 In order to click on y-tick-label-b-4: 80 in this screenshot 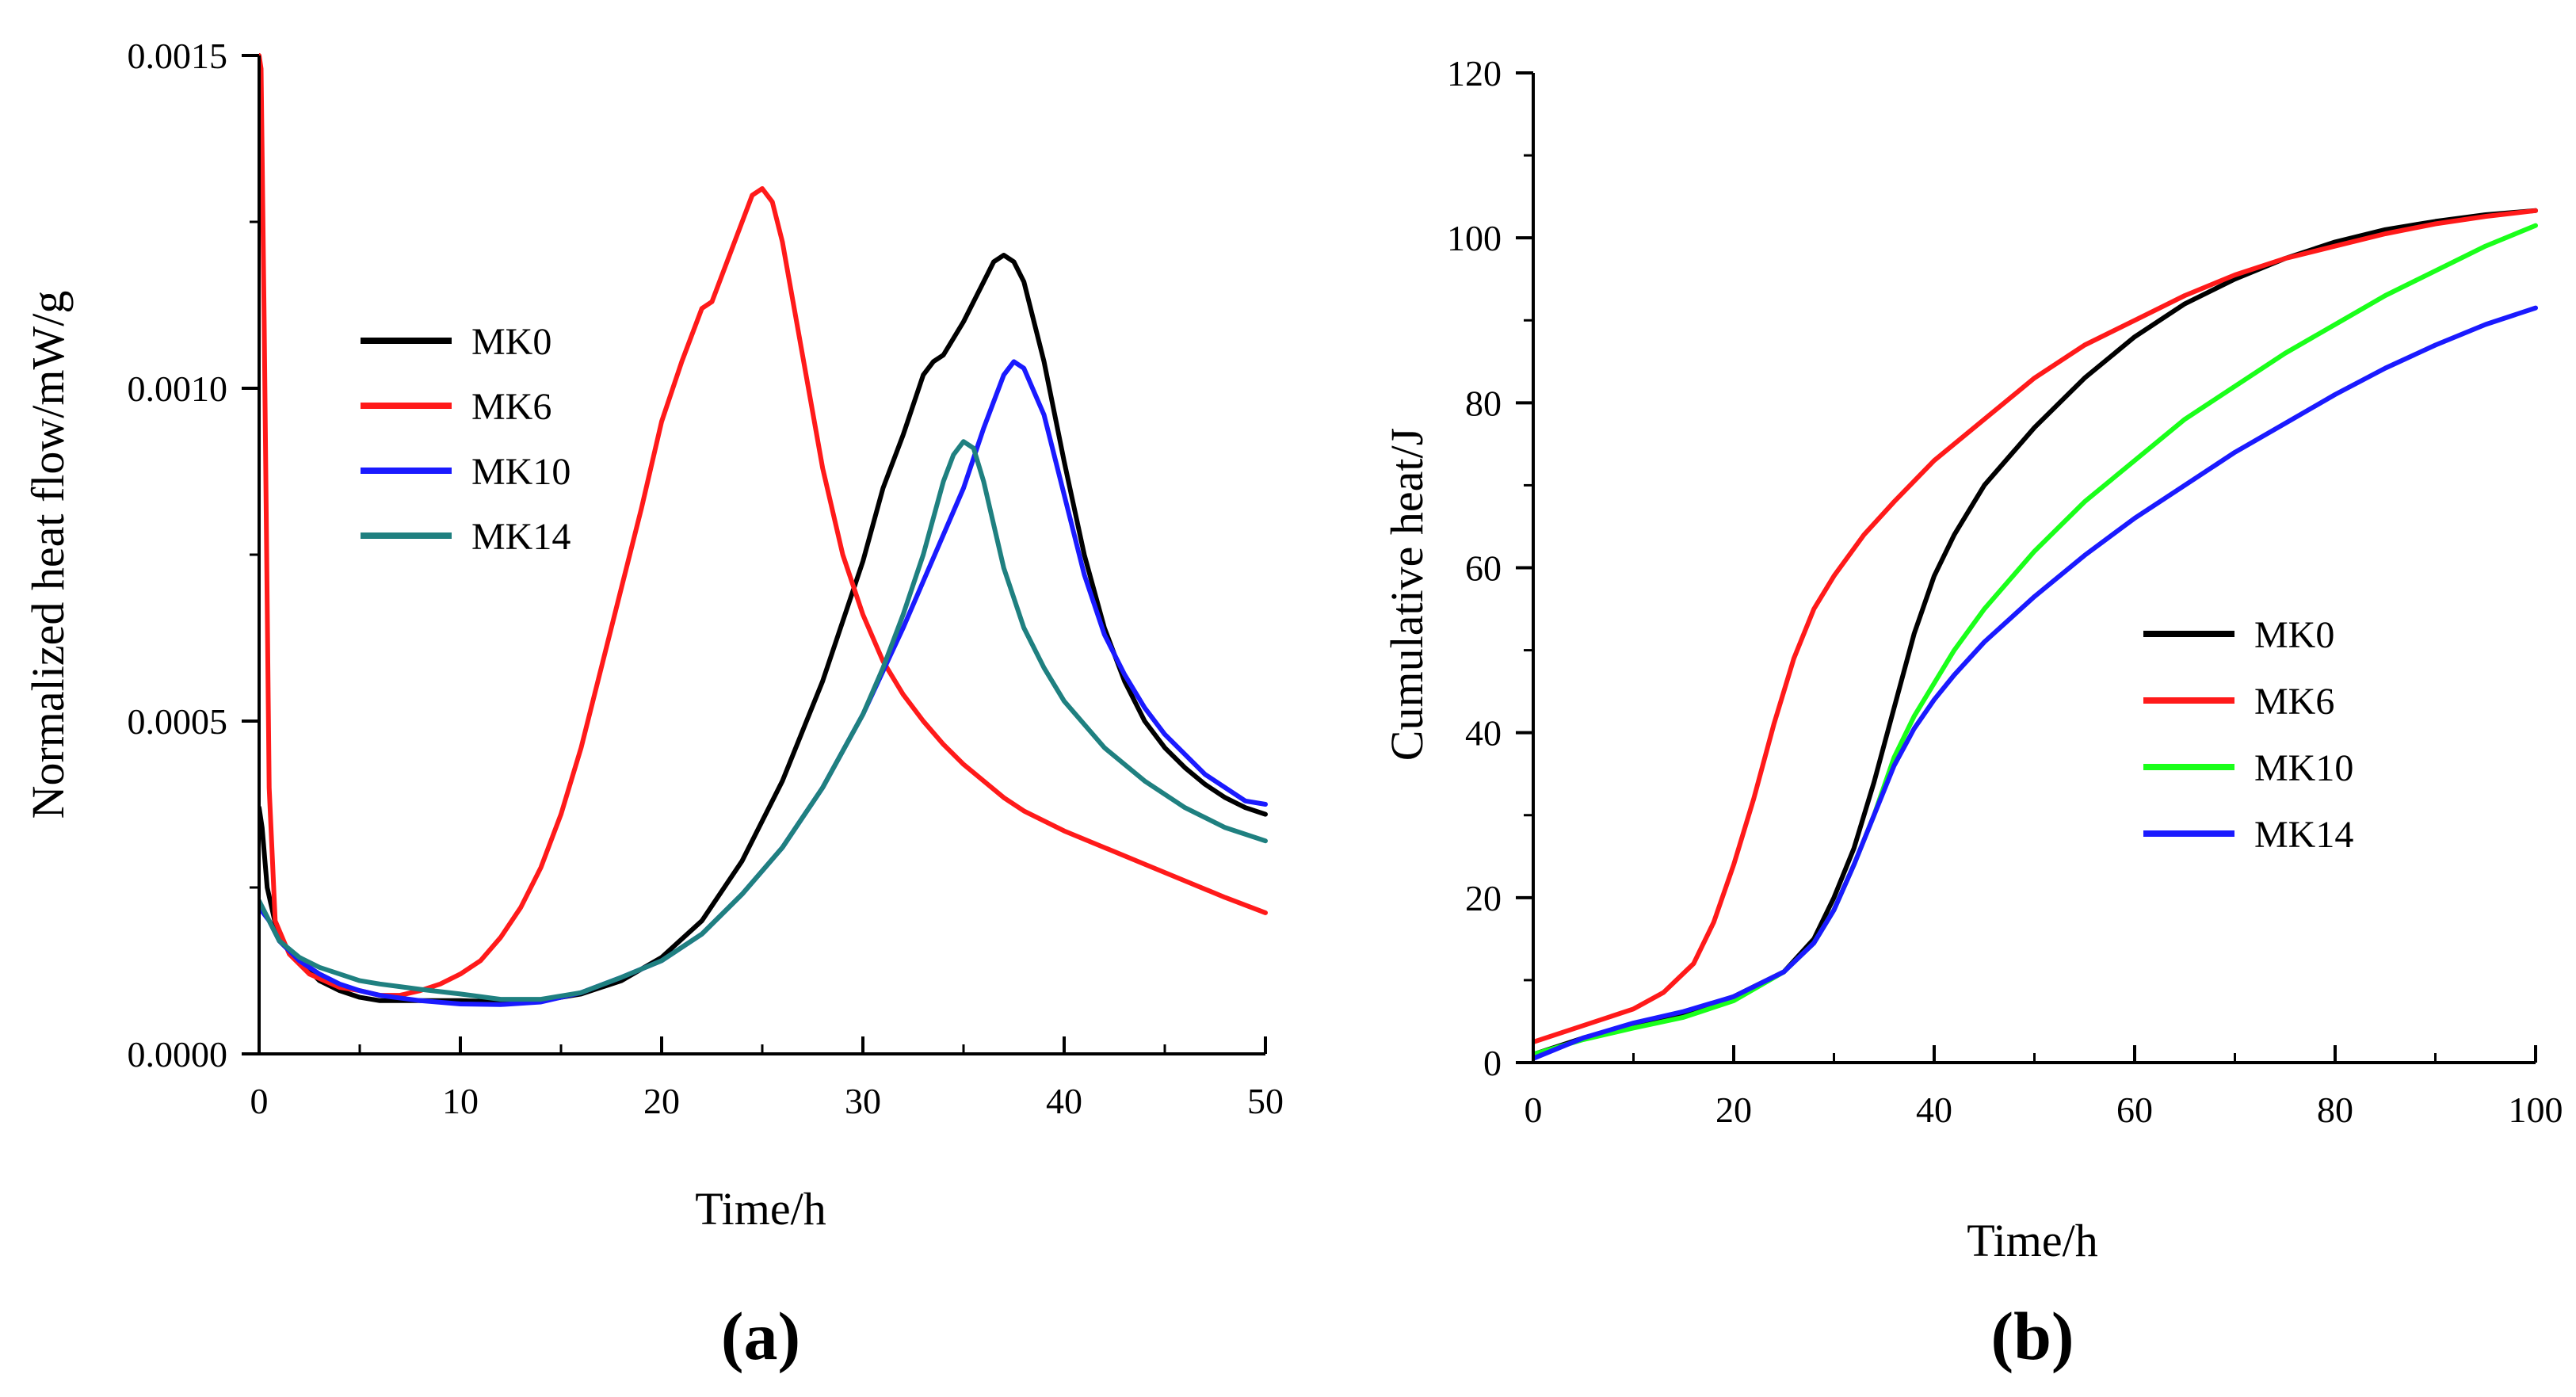, I will do `click(1483, 403)`.